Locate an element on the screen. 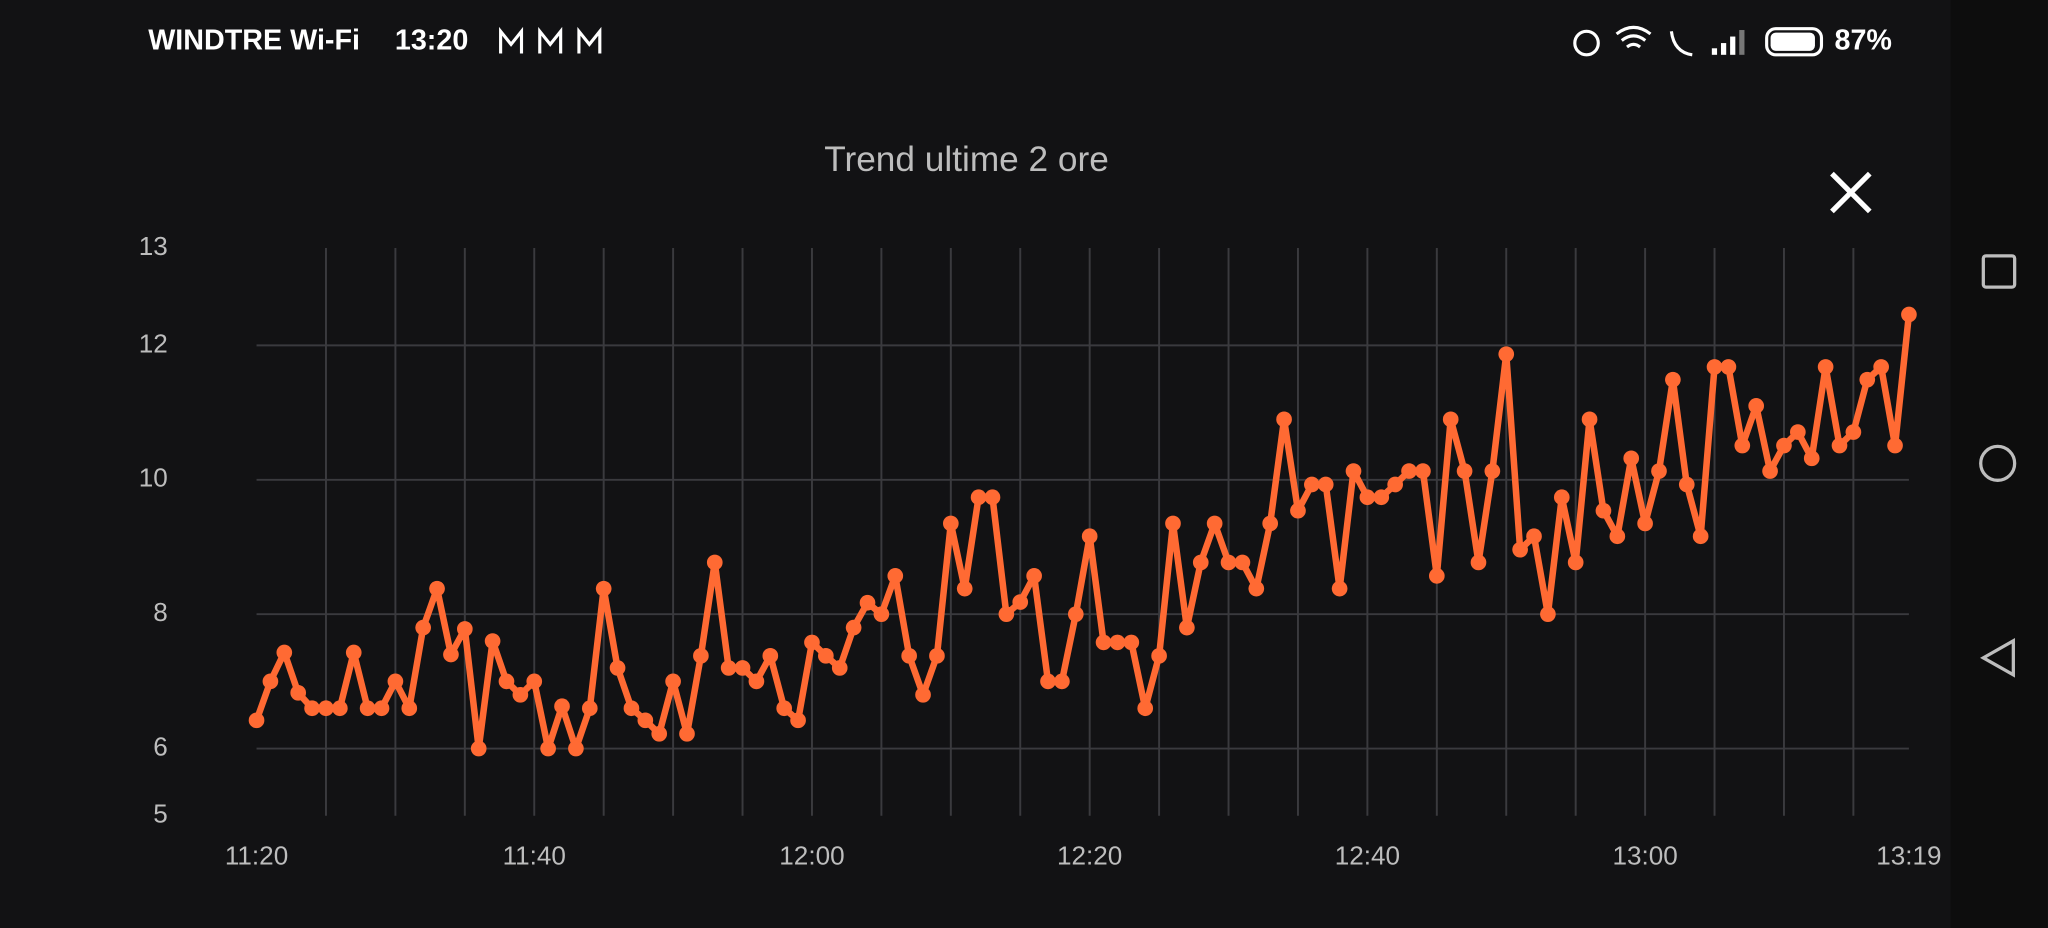  battery-fill is located at coordinates (1792, 41).